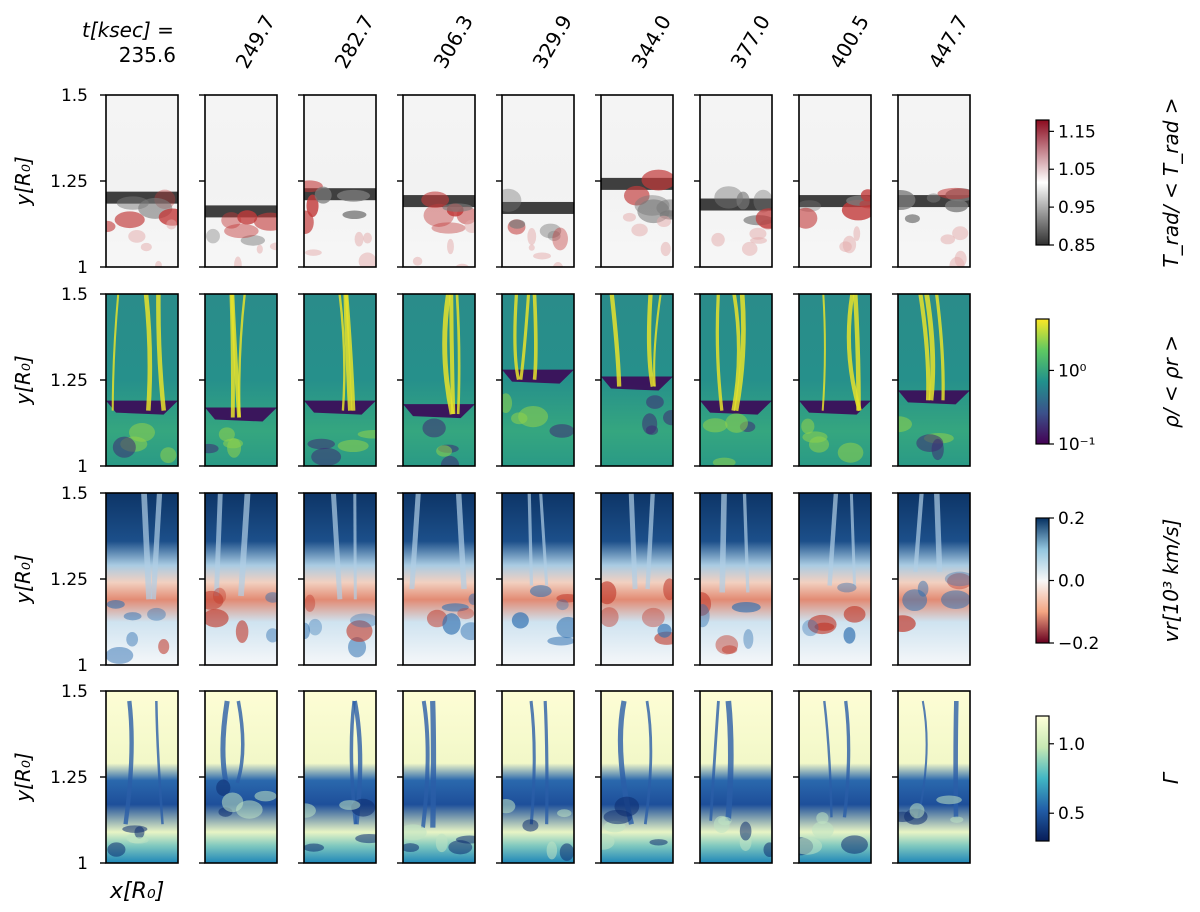  Describe the element at coordinates (1109, 182) in the screenshot. I see `colorbar-trad: 1.15 1.05 0.95 0.85 T_rad/ < T_rad >` at that location.